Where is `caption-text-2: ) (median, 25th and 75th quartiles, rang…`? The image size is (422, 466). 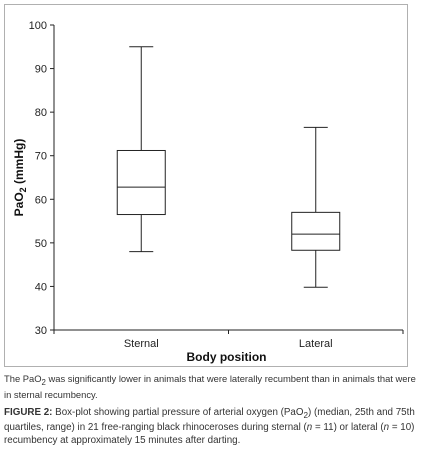
caption-text-2: ) (median, 25th and 75th quartiles, rang… is located at coordinates (209, 420).